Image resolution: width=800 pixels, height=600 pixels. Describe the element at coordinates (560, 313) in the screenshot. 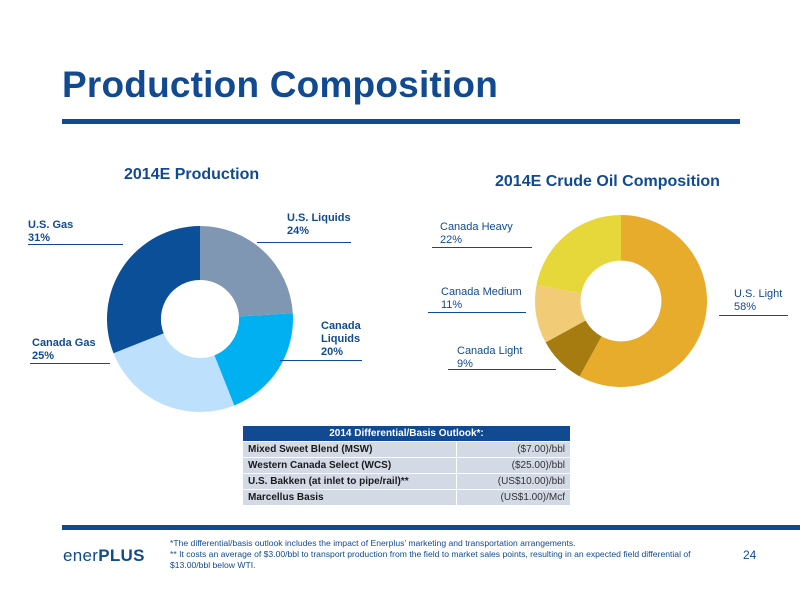

I see `slice-canada-medium` at that location.